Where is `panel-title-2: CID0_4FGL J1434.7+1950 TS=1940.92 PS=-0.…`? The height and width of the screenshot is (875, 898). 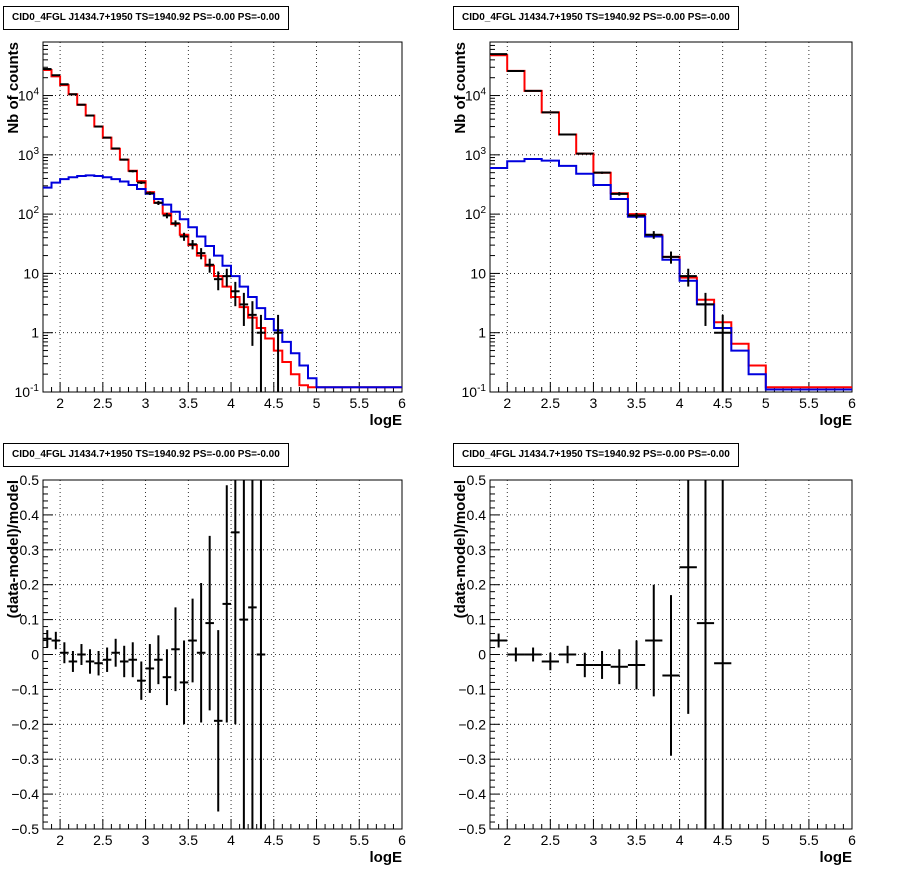
panel-title-2: CID0_4FGL J1434.7+1950 TS=1940.92 PS=-0.… is located at coordinates (596, 18).